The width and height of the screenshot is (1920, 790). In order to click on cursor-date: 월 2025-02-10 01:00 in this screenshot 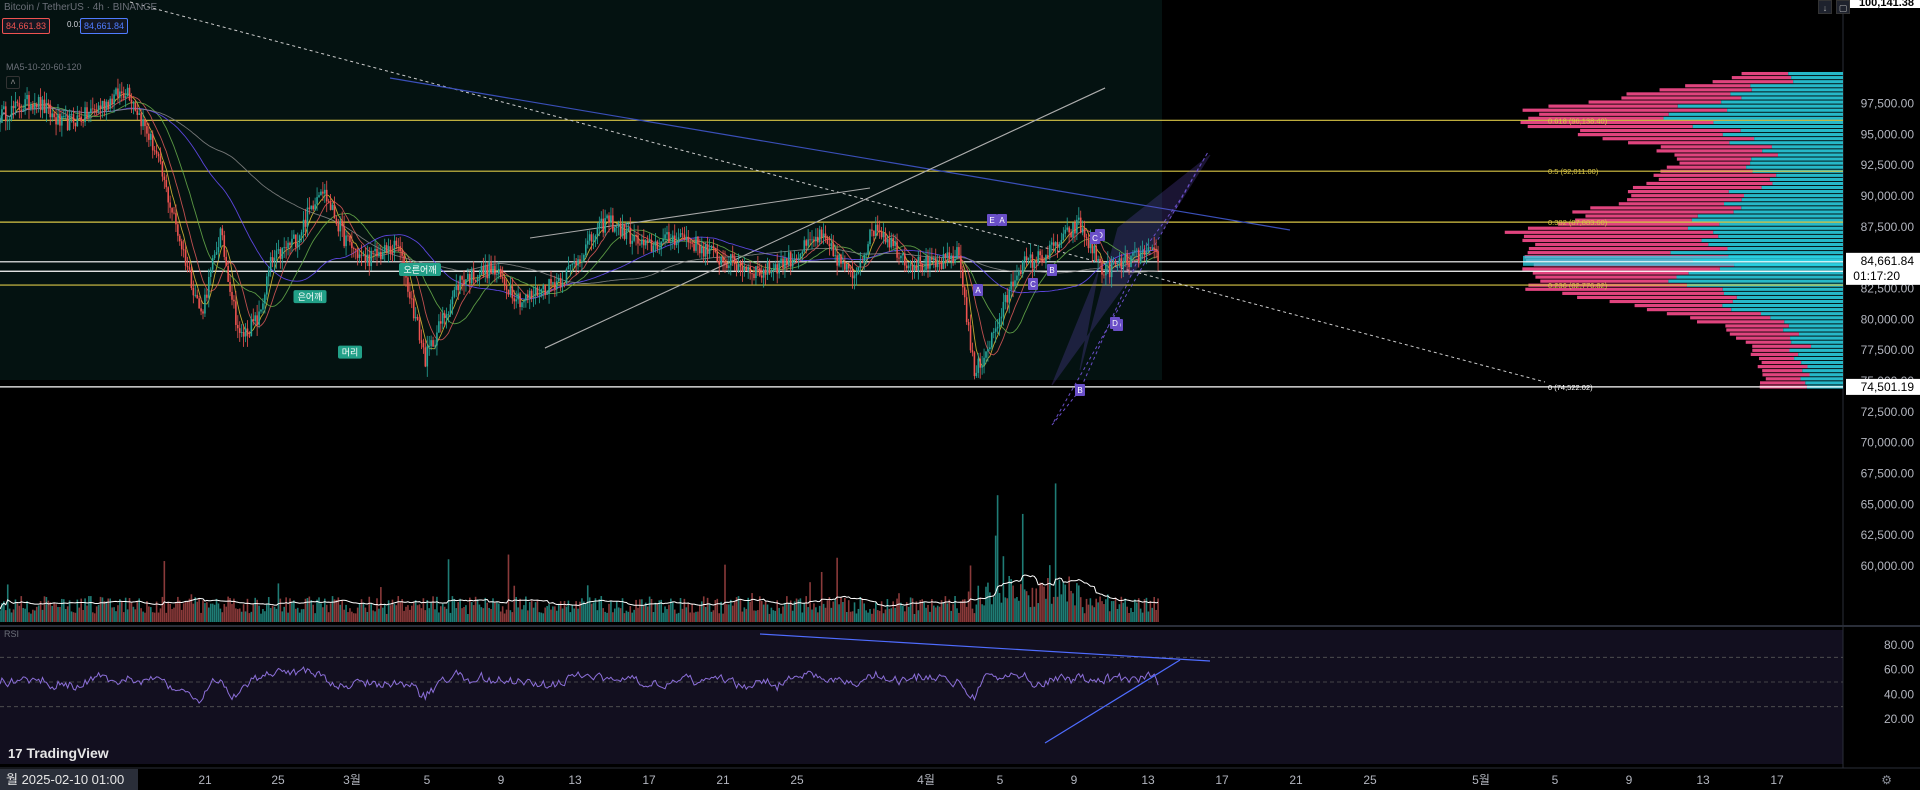, I will do `click(69, 779)`.